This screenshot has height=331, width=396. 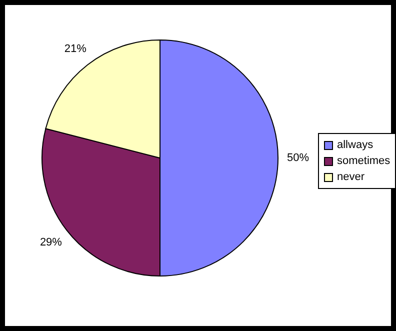 I want to click on data-label: 29%, so click(x=51, y=242).